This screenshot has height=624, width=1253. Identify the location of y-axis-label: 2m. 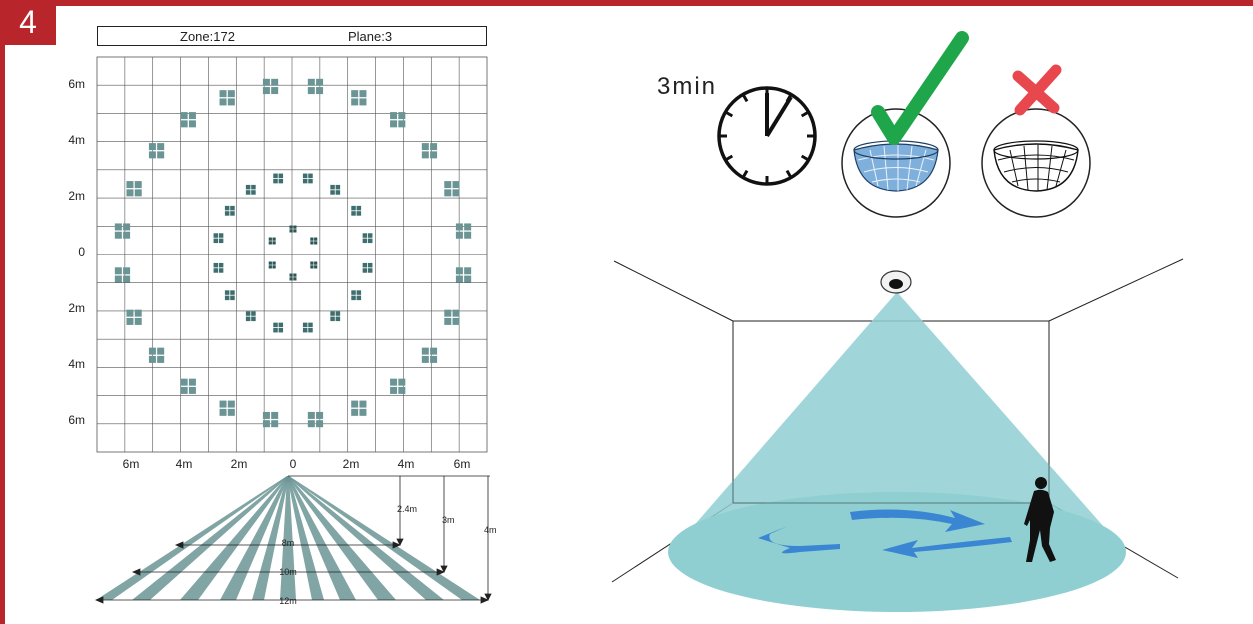
(76, 308).